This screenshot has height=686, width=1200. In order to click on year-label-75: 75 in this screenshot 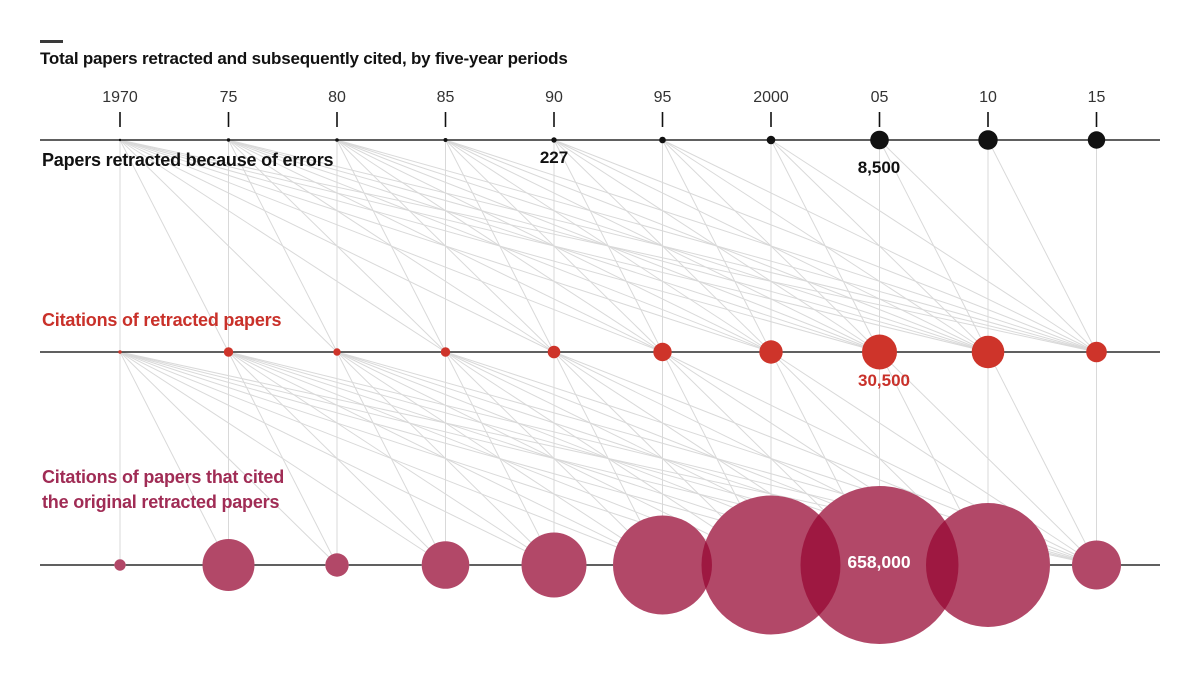, I will do `click(228, 97)`.